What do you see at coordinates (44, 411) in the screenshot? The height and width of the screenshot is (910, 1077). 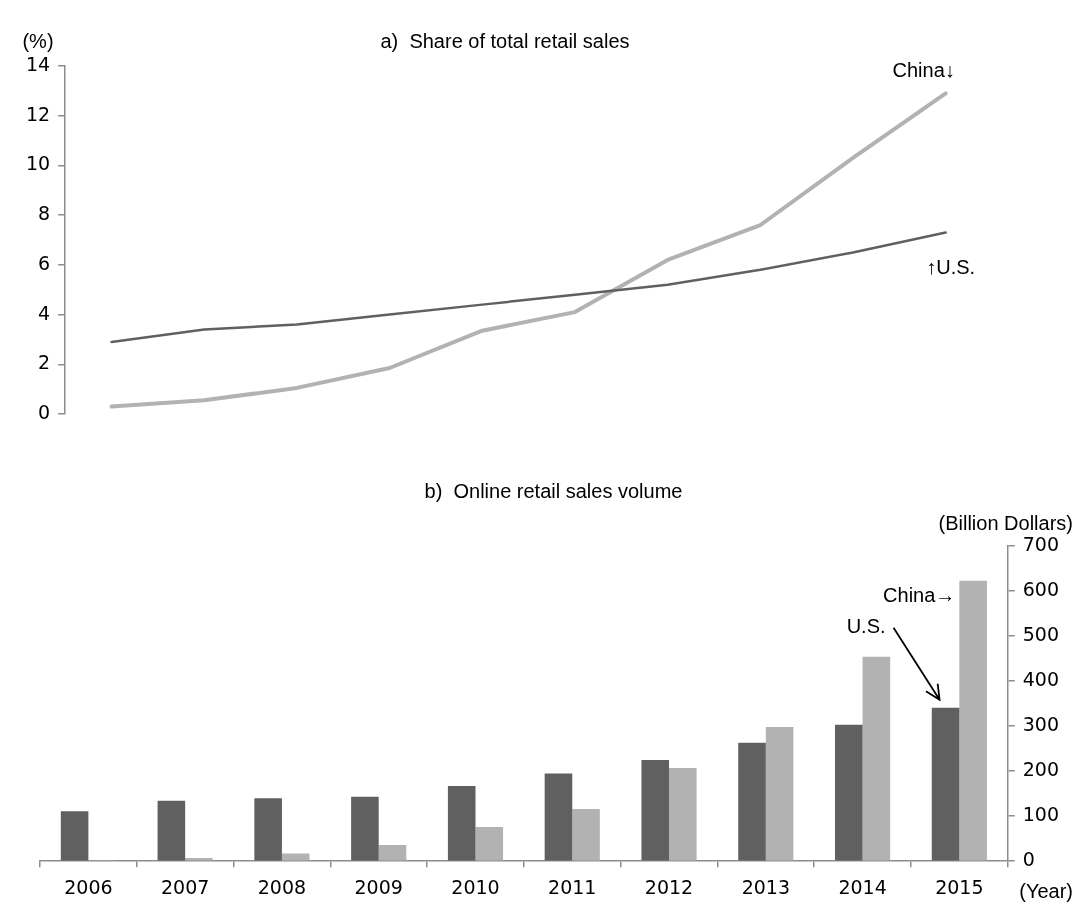 I see `y-tick-label: 0` at bounding box center [44, 411].